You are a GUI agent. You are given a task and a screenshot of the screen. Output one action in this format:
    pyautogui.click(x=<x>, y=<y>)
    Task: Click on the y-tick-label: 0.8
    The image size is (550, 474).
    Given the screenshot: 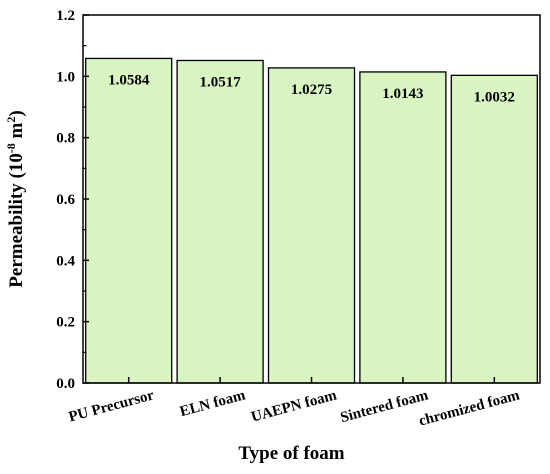 What is the action you would take?
    pyautogui.click(x=65, y=139)
    